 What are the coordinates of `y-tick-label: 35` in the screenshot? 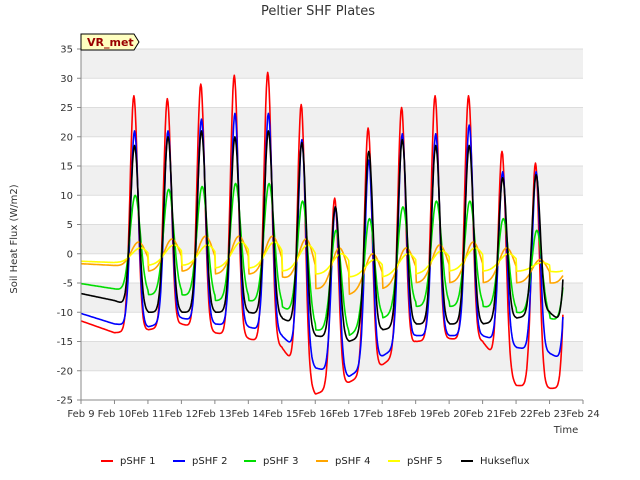 It's located at (66, 50).